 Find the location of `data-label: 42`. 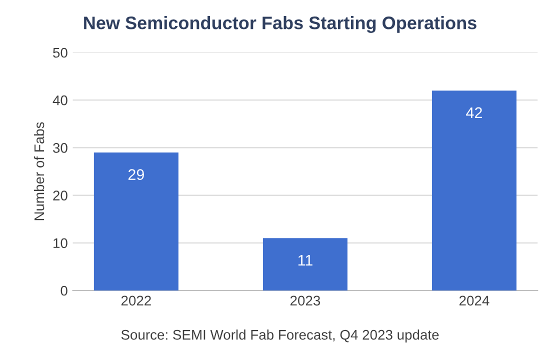

data-label: 42 is located at coordinates (474, 112).